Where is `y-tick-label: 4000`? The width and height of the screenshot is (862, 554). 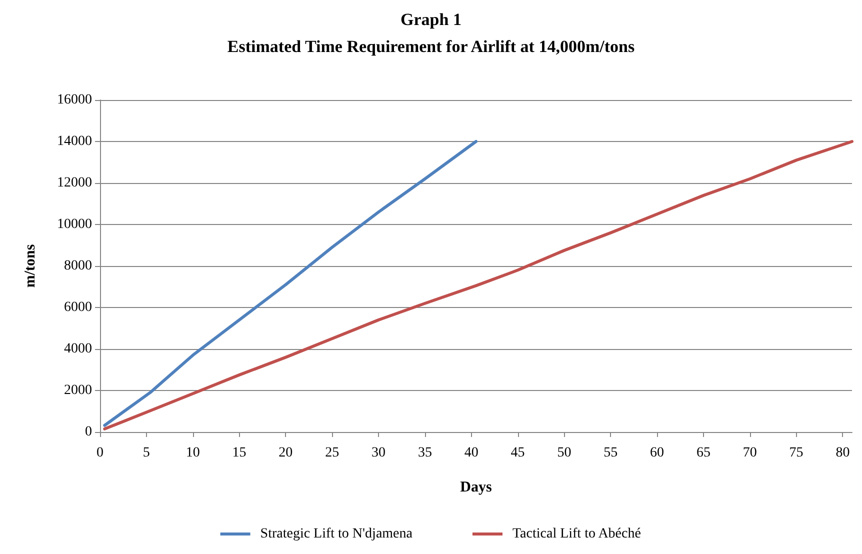 y-tick-label: 4000 is located at coordinates (78, 349).